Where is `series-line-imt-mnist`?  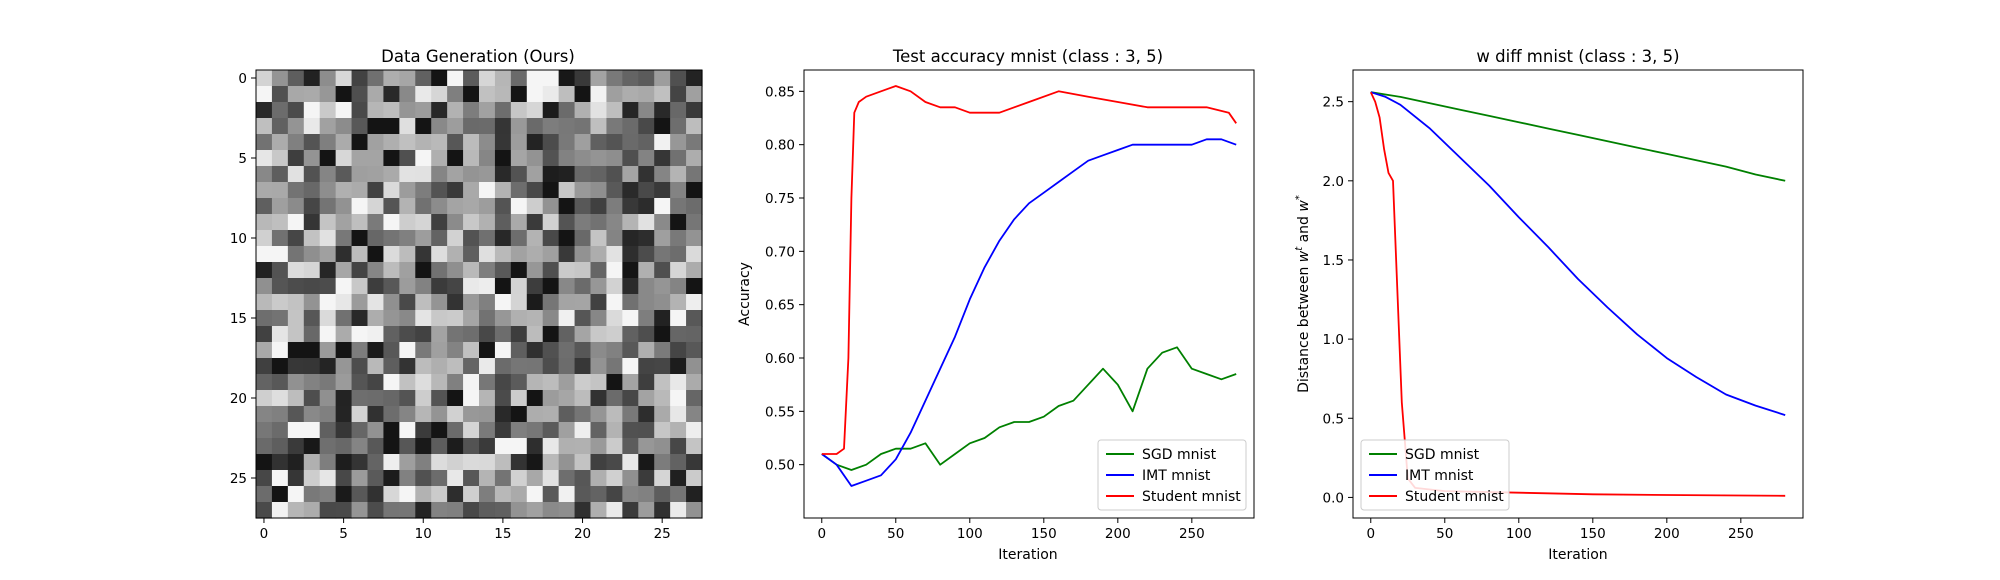 series-line-imt-mnist is located at coordinates (1029, 312).